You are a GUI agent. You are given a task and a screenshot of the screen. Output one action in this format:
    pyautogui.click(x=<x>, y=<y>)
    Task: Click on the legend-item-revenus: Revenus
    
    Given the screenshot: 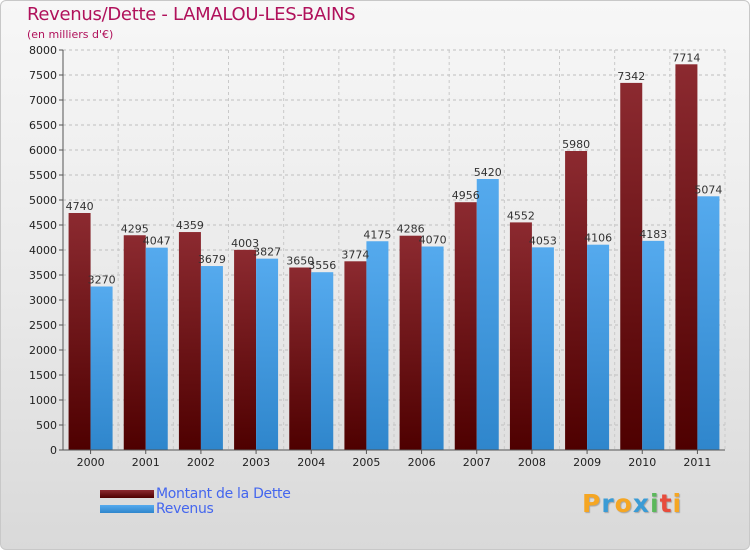 What is the action you would take?
    pyautogui.click(x=157, y=509)
    